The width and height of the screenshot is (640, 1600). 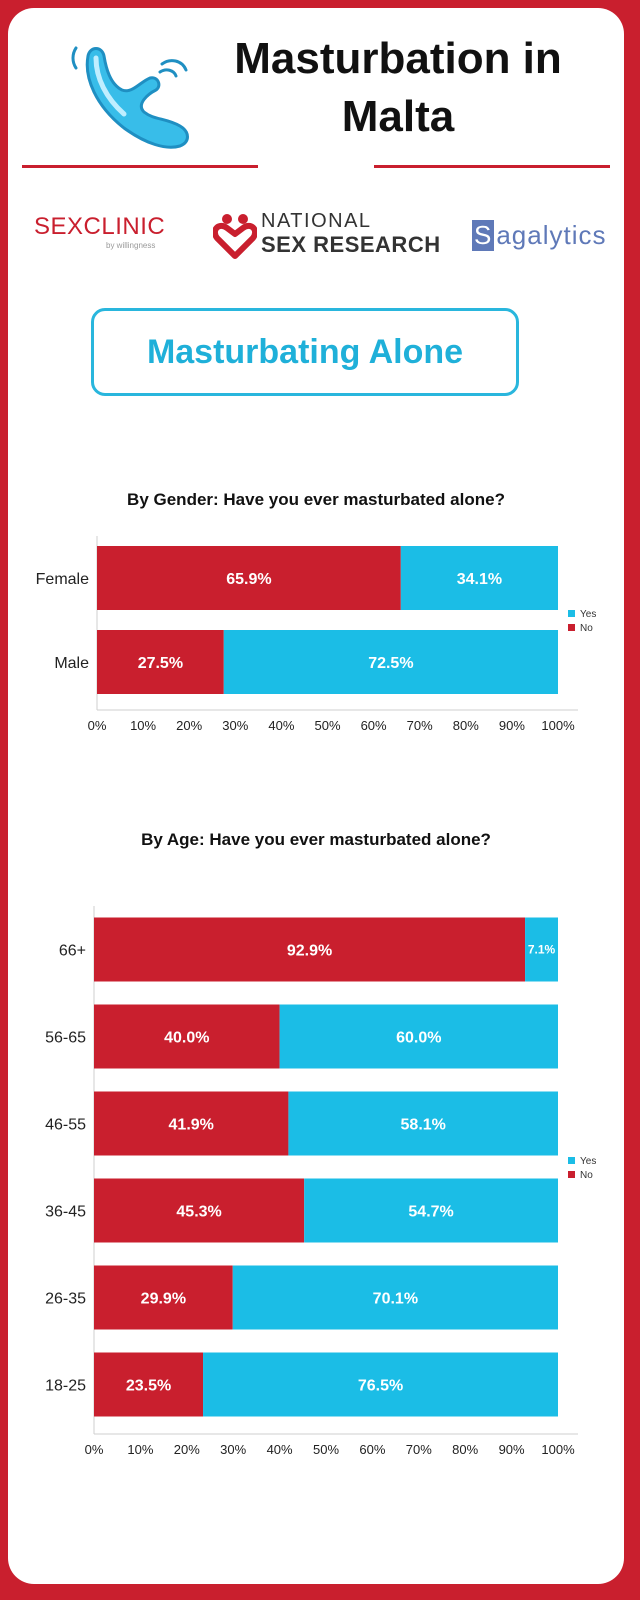 I want to click on data-label: 7.1%, so click(x=542, y=950).